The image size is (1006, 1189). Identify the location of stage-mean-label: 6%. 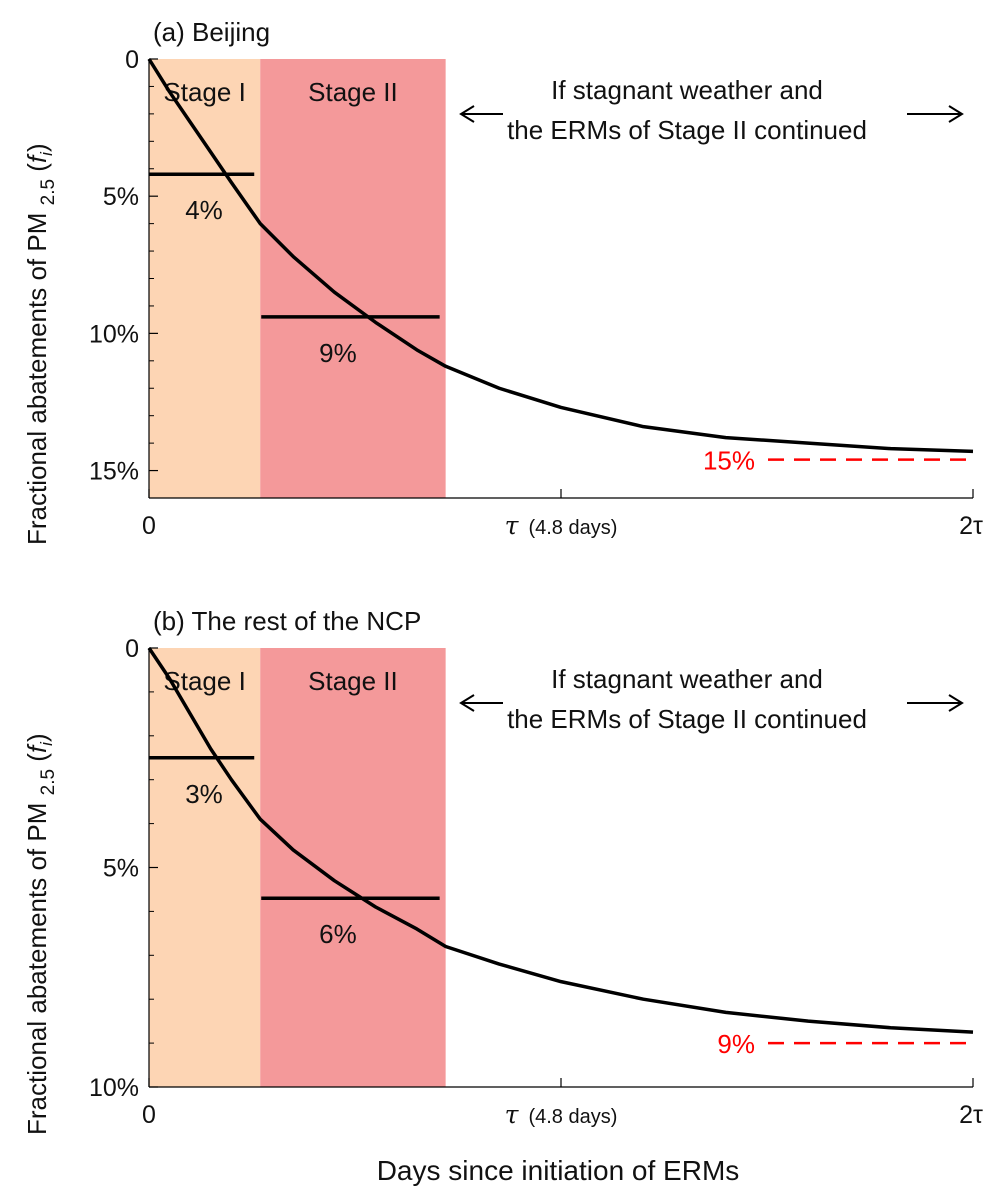
(338, 934).